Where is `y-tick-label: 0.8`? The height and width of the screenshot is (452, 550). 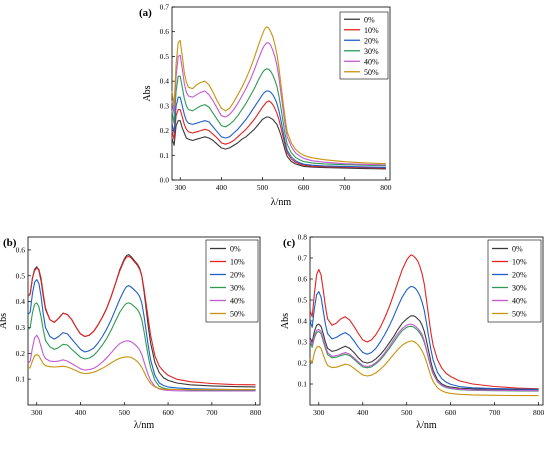
y-tick-label: 0.8 is located at coordinates (303, 237).